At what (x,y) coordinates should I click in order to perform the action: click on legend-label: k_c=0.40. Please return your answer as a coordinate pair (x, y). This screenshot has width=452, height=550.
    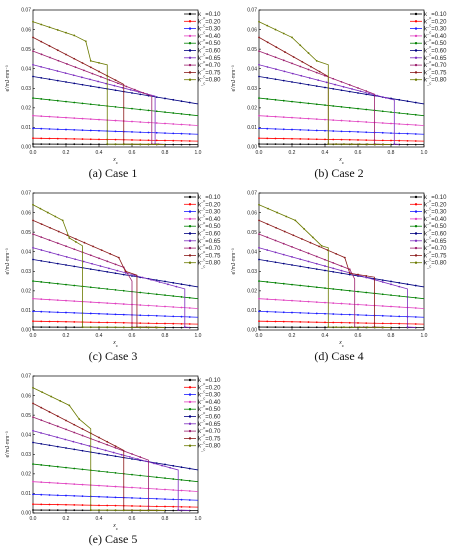
    Looking at the image, I should click on (435, 38).